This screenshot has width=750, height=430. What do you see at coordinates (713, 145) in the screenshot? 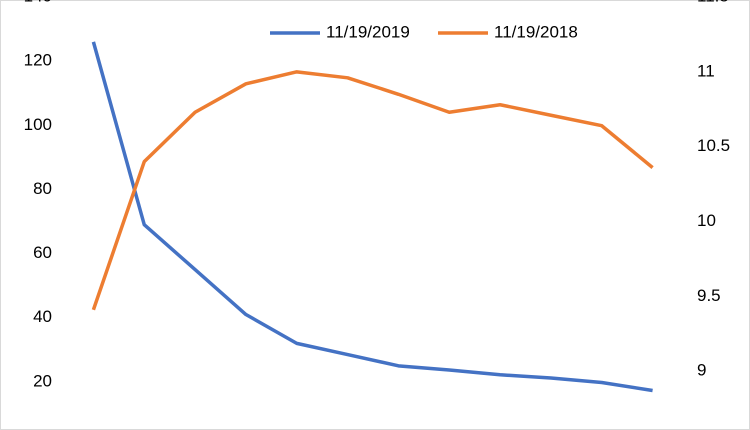
I see `y2-tick-label: 10.5` at bounding box center [713, 145].